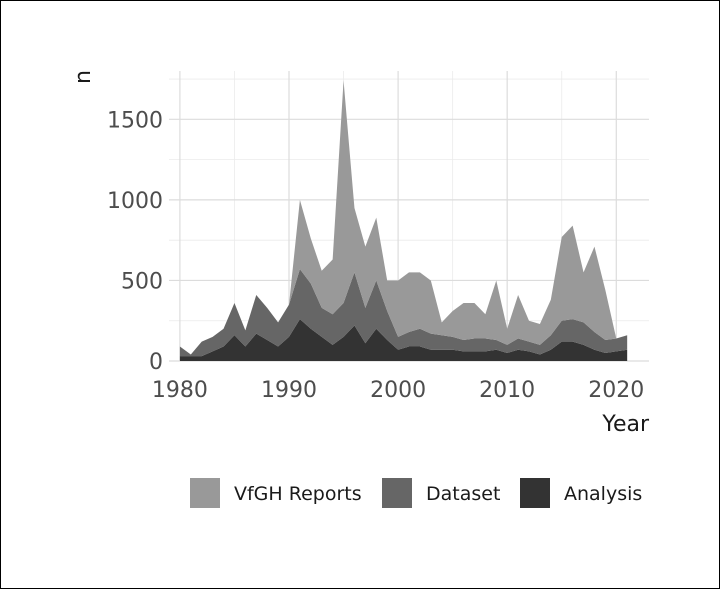 This screenshot has height=589, width=720. What do you see at coordinates (397, 493) in the screenshot?
I see `legend-key-dataset` at bounding box center [397, 493].